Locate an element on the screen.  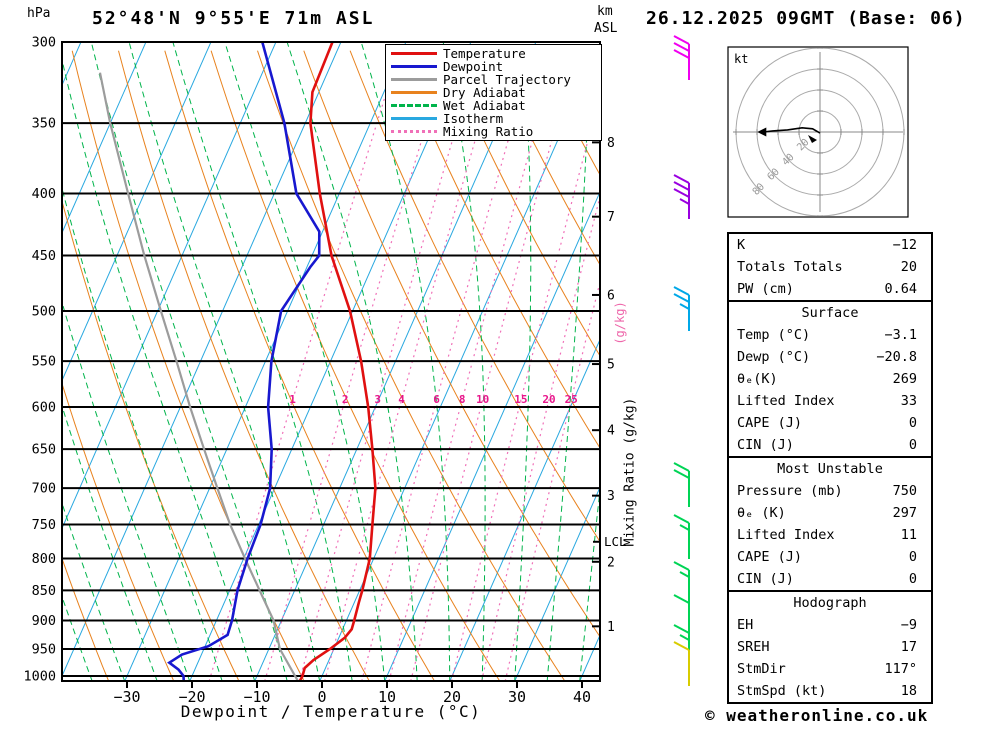
temperature-axis-label: Dewpoint / Temperature (°C) is located at coordinates (331, 711).